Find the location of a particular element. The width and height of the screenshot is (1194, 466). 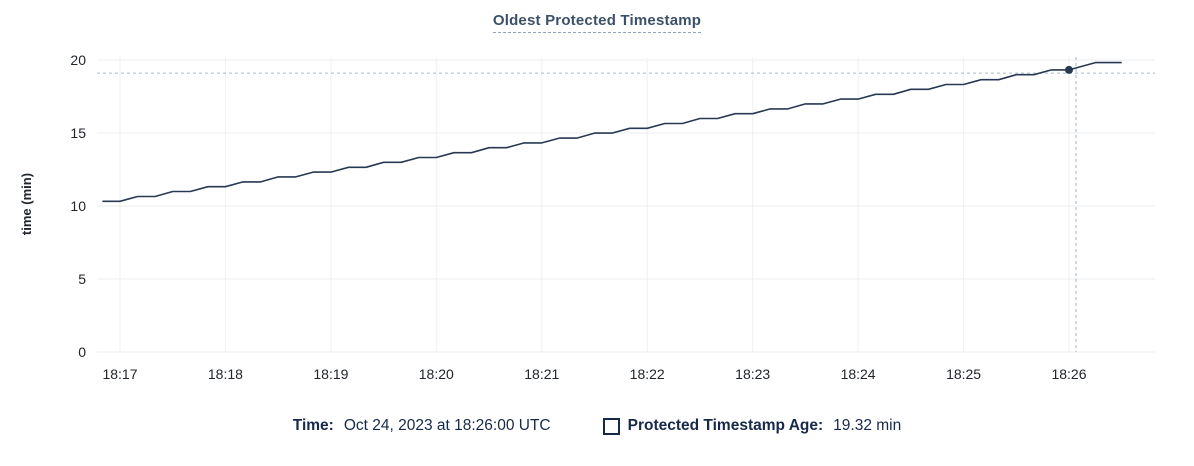

chart-title-row: Oldest Protected Timestamp is located at coordinates (597, 22).